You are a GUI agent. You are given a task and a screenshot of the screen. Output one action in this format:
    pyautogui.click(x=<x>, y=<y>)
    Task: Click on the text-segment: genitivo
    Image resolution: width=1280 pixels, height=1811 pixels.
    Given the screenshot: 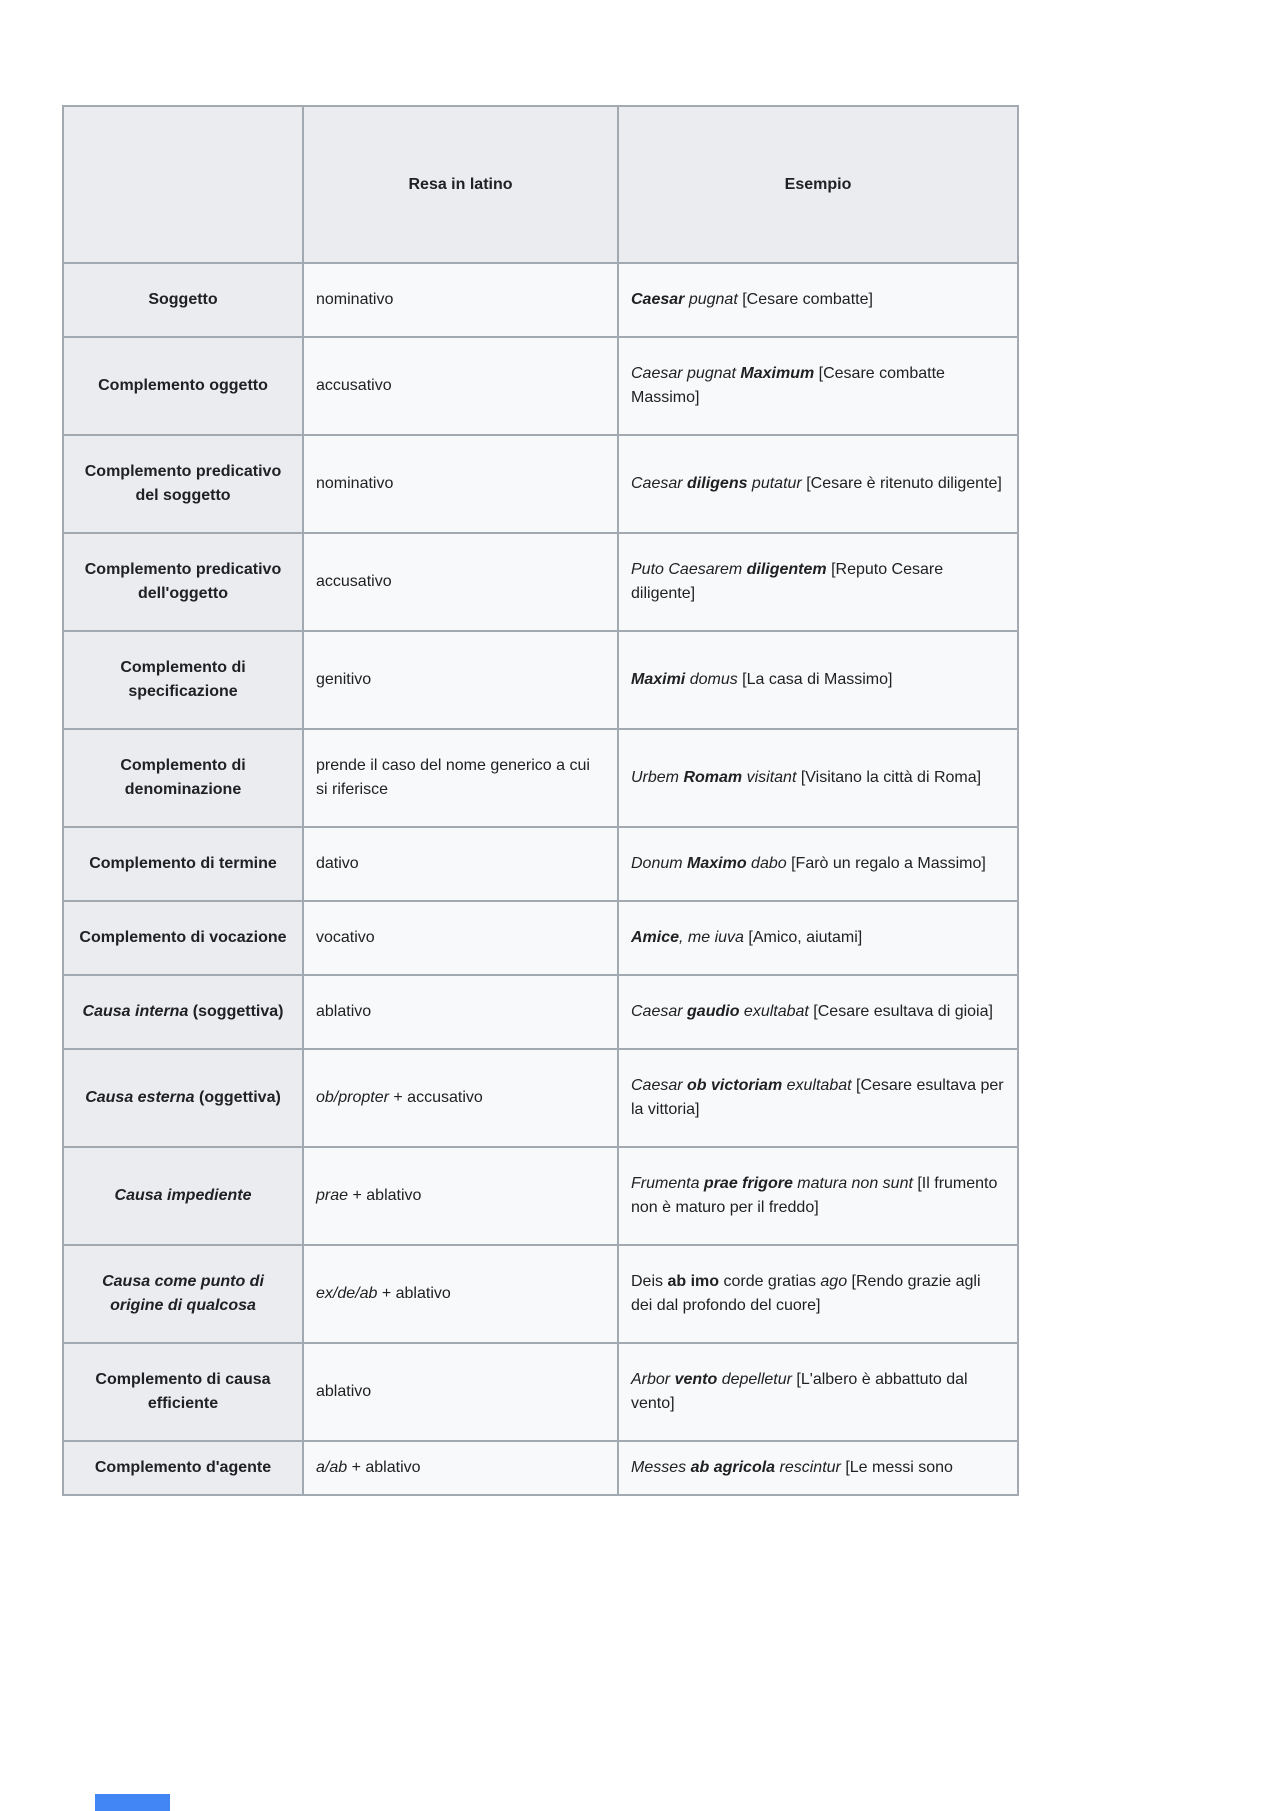 What is the action you would take?
    pyautogui.click(x=344, y=679)
    